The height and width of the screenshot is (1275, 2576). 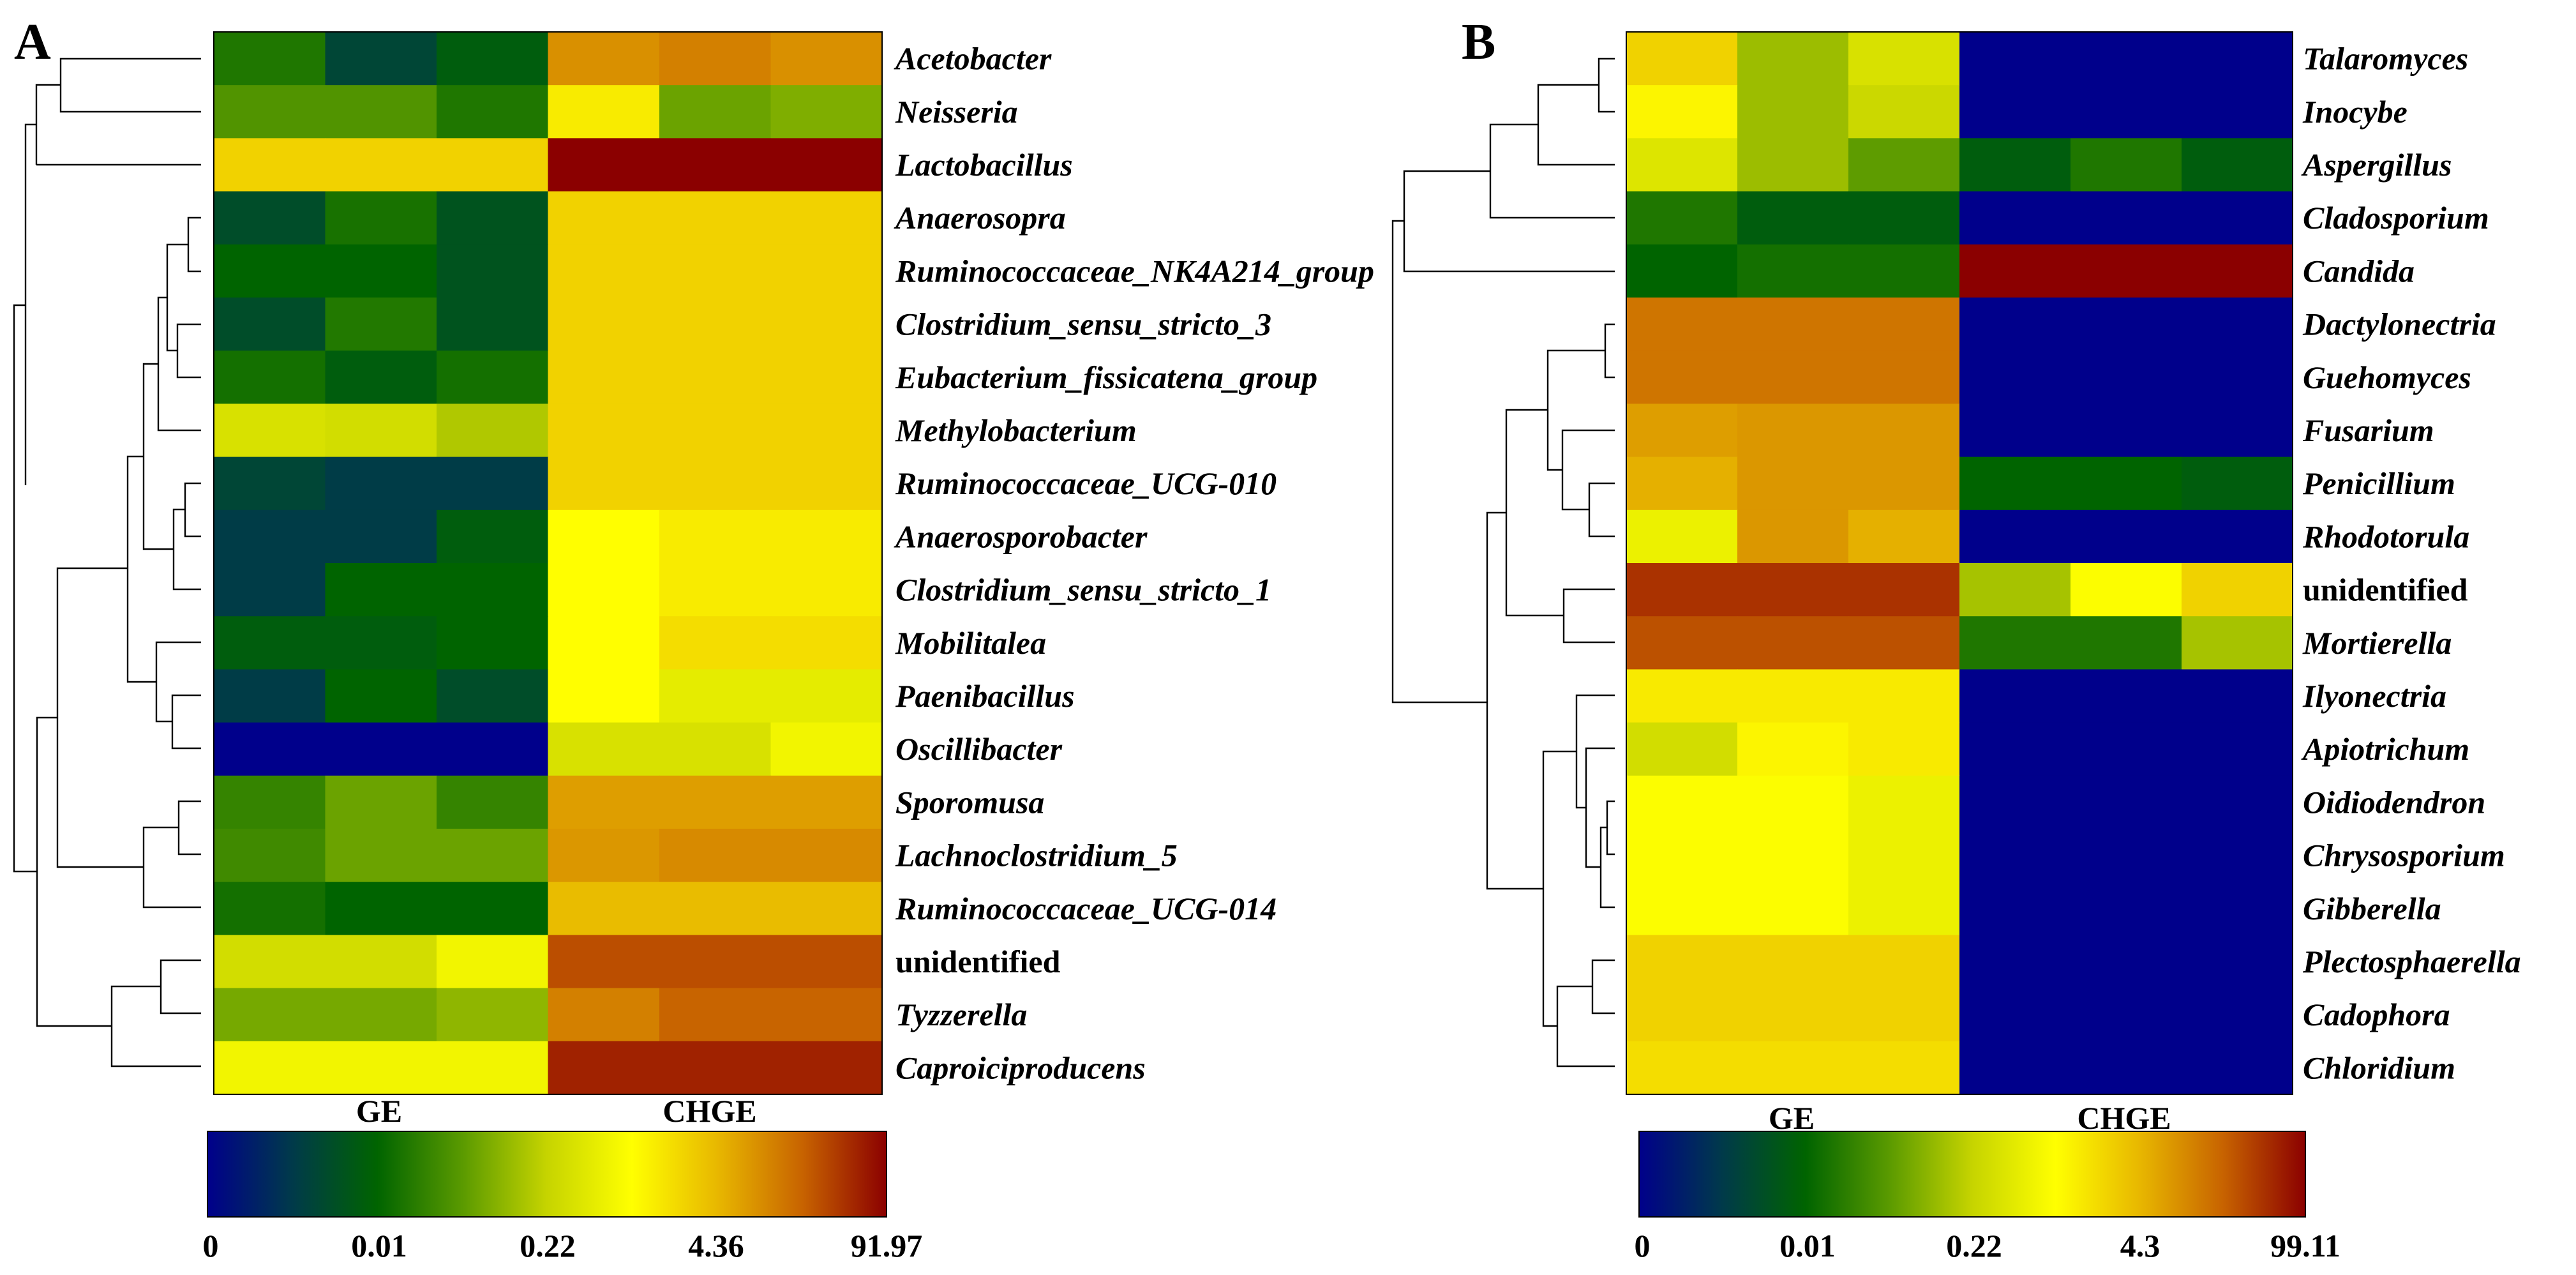 What do you see at coordinates (2359, 271) in the screenshot?
I see `row-label: Candida` at bounding box center [2359, 271].